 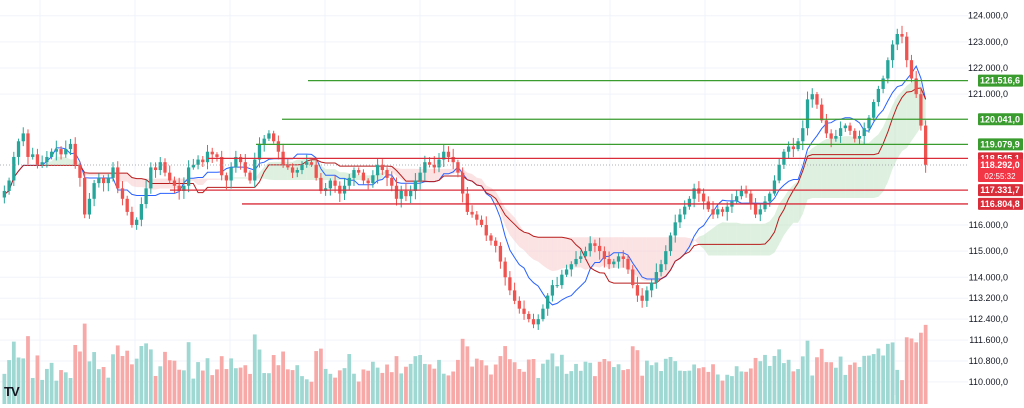 What do you see at coordinates (988, 382) in the screenshot?
I see `price-tick-label: 110.000,0` at bounding box center [988, 382].